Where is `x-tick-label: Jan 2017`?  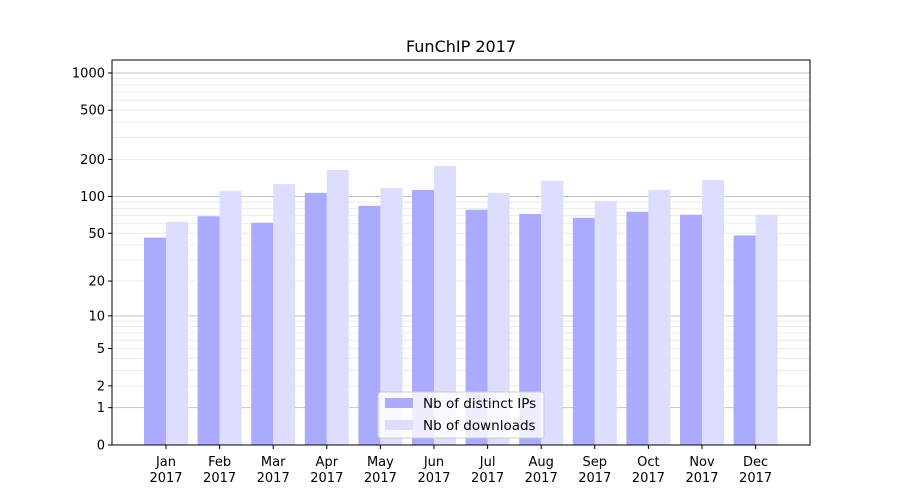
x-tick-label: Jan 2017 is located at coordinates (165, 470).